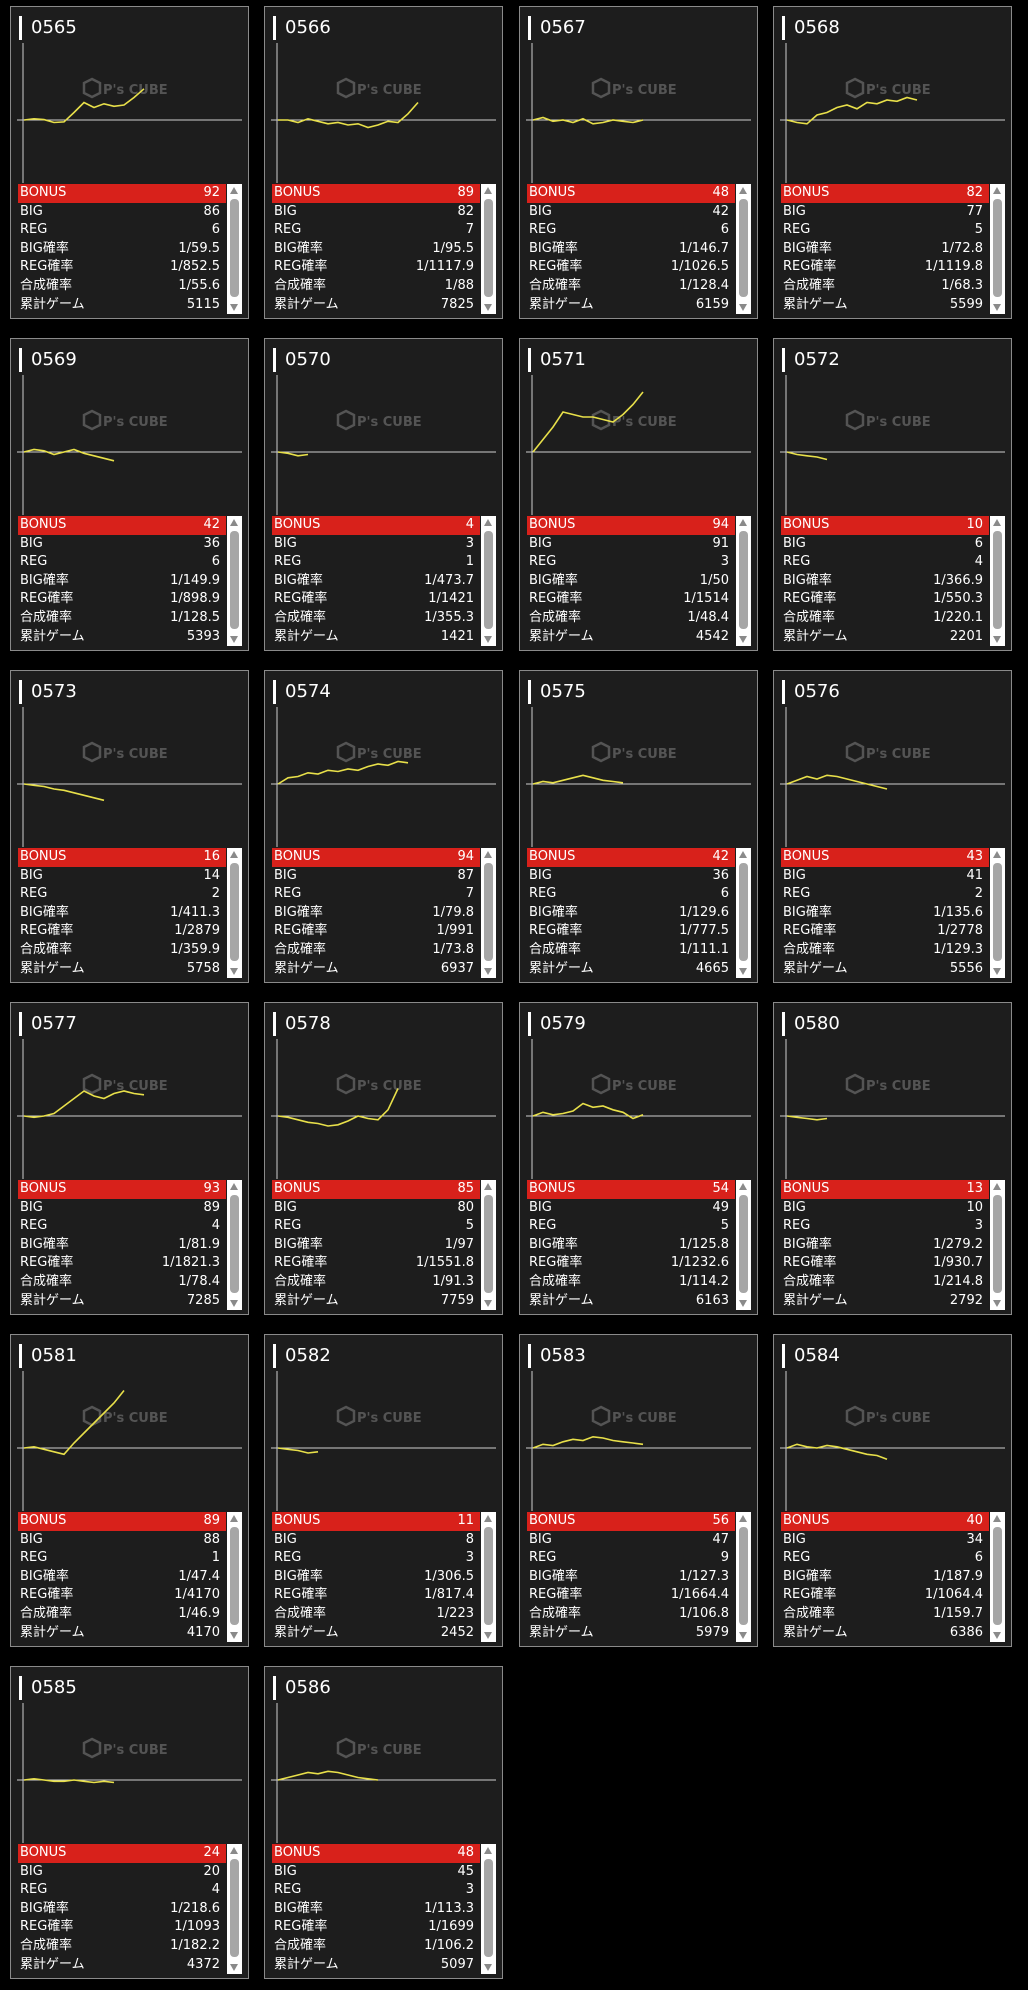 This screenshot has width=1028, height=1990. What do you see at coordinates (302, 28) in the screenshot?
I see `machine-number: 0566` at bounding box center [302, 28].